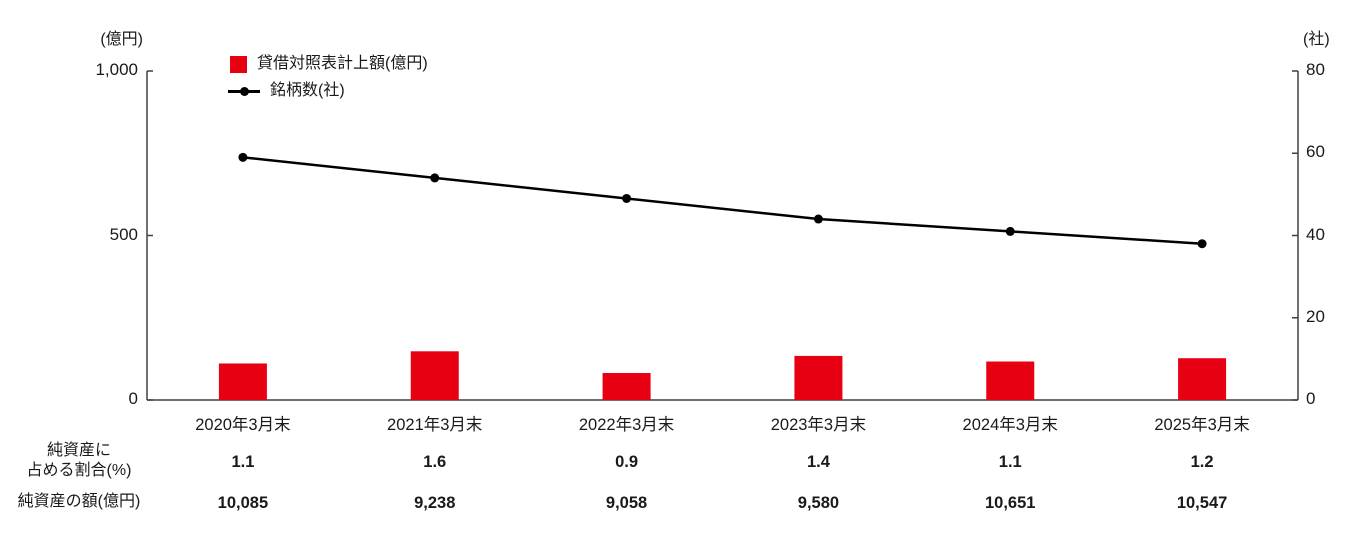 This screenshot has width=1360, height=550. Describe the element at coordinates (121, 39) in the screenshot. I see `left-axis-unit: (億円)` at that location.